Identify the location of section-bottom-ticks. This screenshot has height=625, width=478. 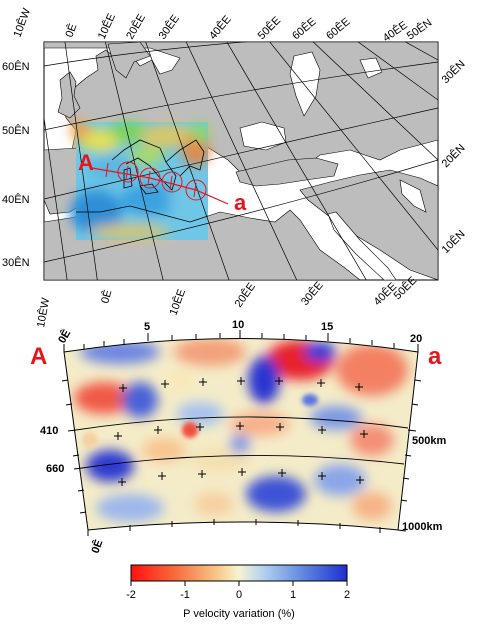
(234, 527).